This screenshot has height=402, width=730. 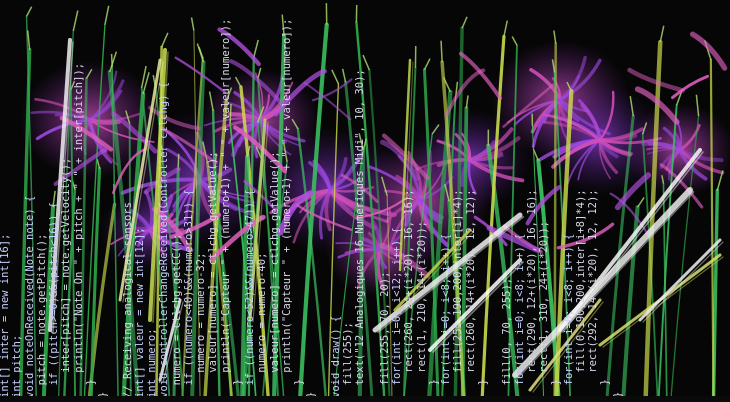 I want to click on code-line: int[] inter = new int[16];, so click(x=5, y=315).